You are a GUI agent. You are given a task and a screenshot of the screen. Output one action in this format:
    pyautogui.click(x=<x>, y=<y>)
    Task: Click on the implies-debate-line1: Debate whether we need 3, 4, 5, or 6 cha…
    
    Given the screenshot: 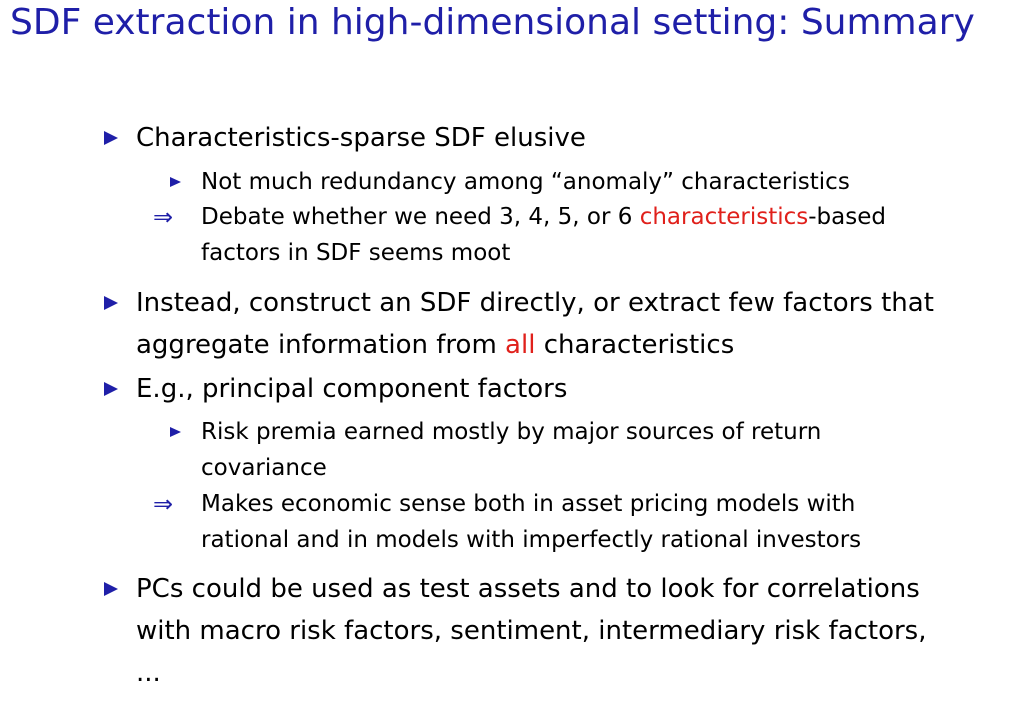 What is the action you would take?
    pyautogui.click(x=543, y=217)
    